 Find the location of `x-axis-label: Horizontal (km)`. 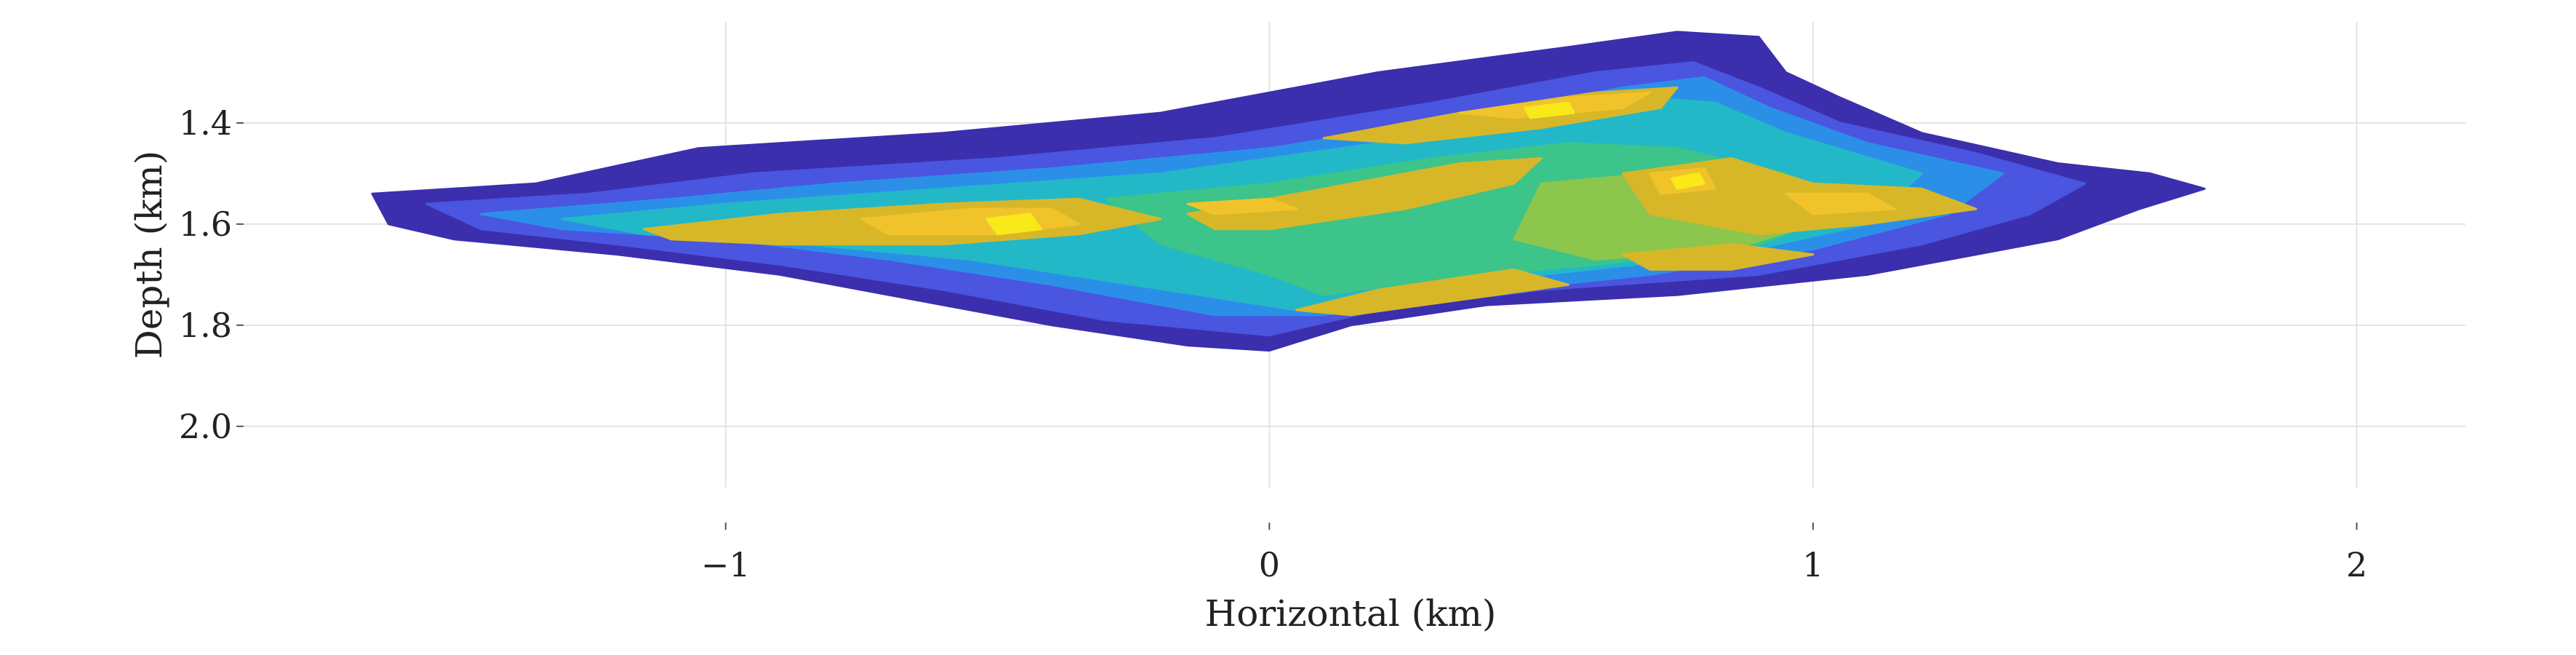

x-axis-label: Horizontal (km) is located at coordinates (1351, 613).